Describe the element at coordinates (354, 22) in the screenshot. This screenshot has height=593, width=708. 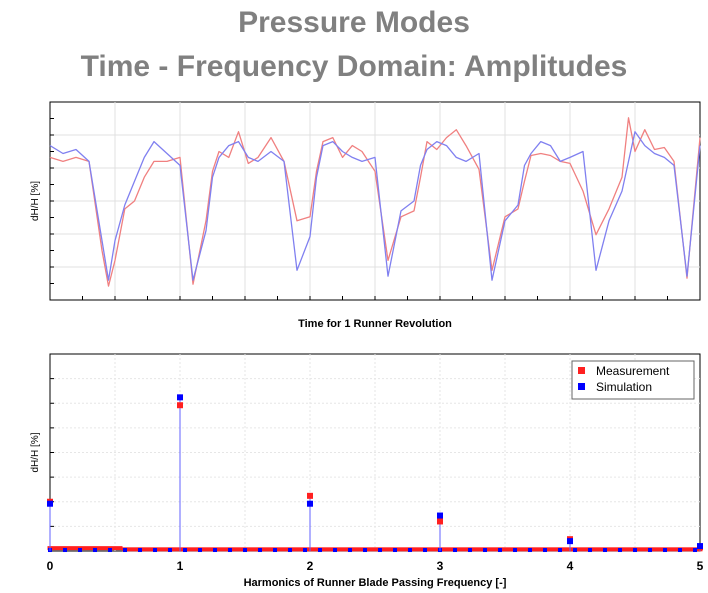
I see `title-line-1: Pressure Modes` at that location.